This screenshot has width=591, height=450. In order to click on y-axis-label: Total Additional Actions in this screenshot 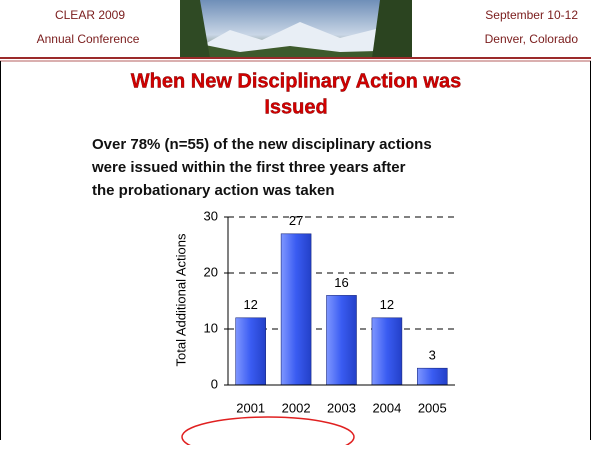, I will do `click(180, 299)`.